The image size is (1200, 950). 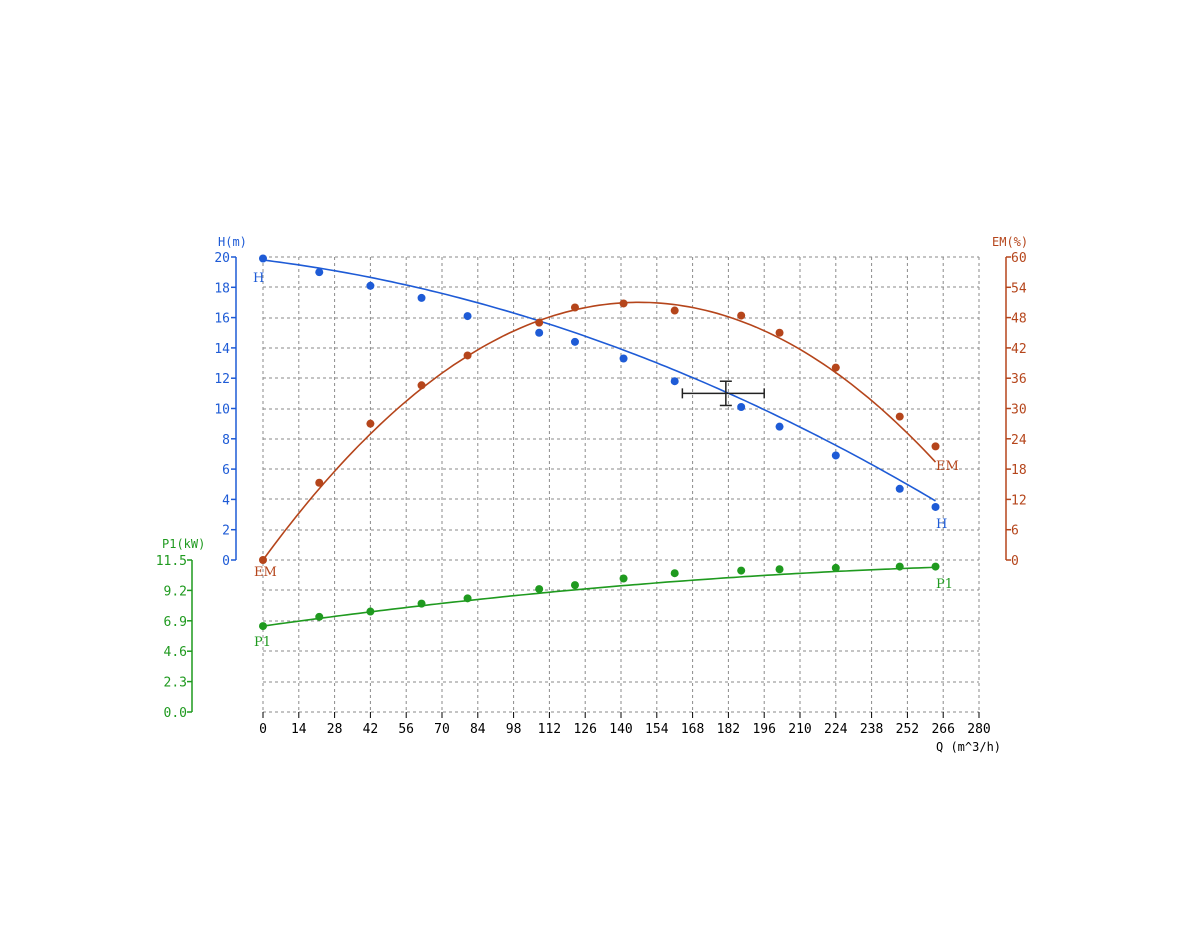 What do you see at coordinates (620, 729) in the screenshot?
I see `x-tick-label: 140` at bounding box center [620, 729].